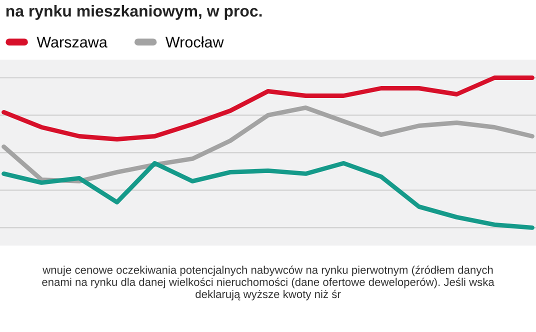  I want to click on legend-label: Warszawa, so click(72, 42).